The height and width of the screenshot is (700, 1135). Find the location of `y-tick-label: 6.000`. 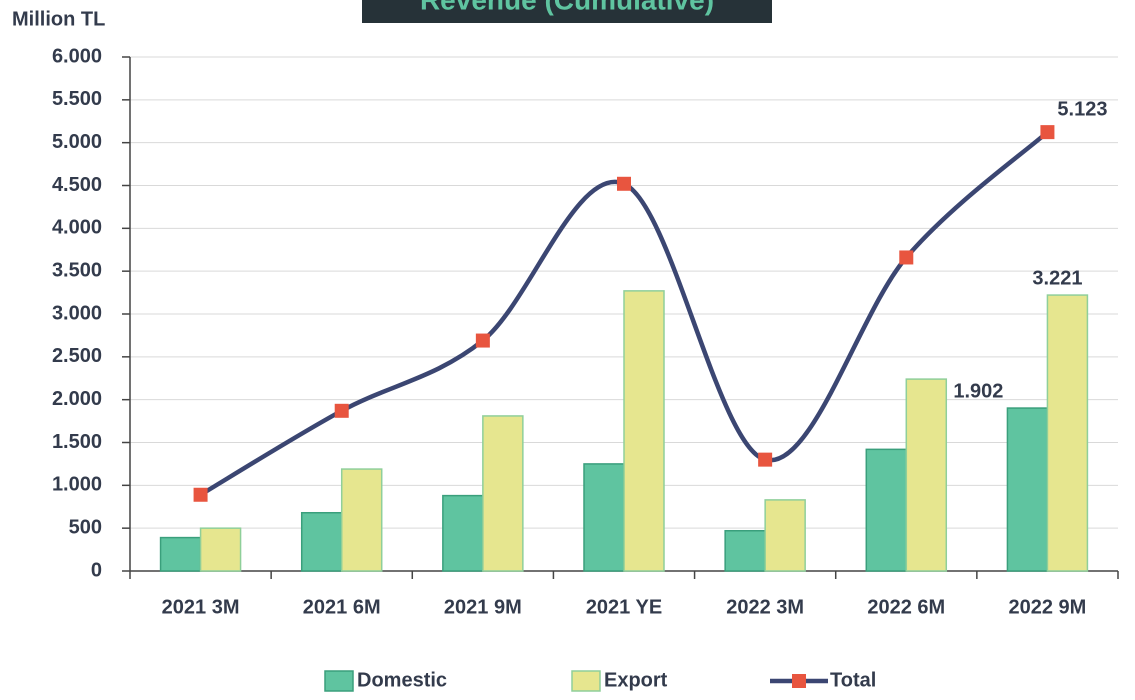

y-tick-label: 6.000 is located at coordinates (77, 56).